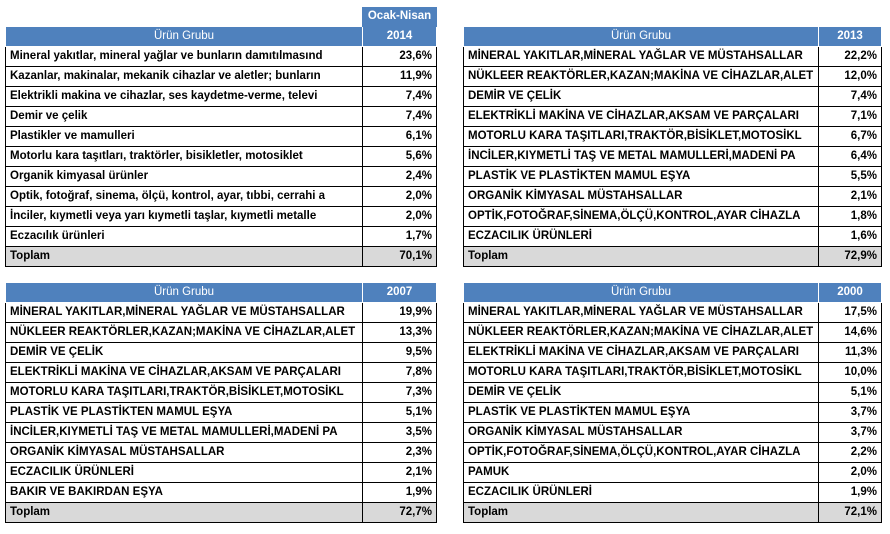 The image size is (890, 534). What do you see at coordinates (850, 117) in the screenshot?
I see `row-value: 7,1%` at bounding box center [850, 117].